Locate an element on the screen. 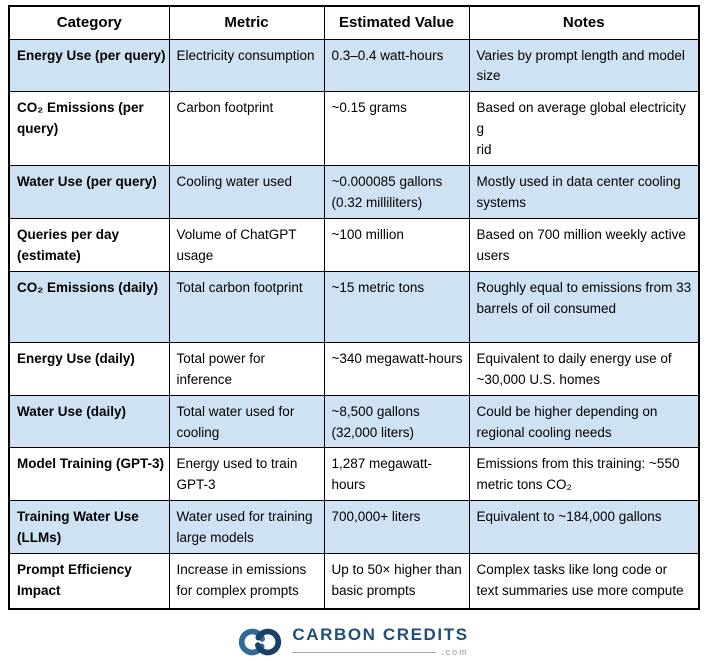  cell-metric: Water used for training large models is located at coordinates (246, 527).